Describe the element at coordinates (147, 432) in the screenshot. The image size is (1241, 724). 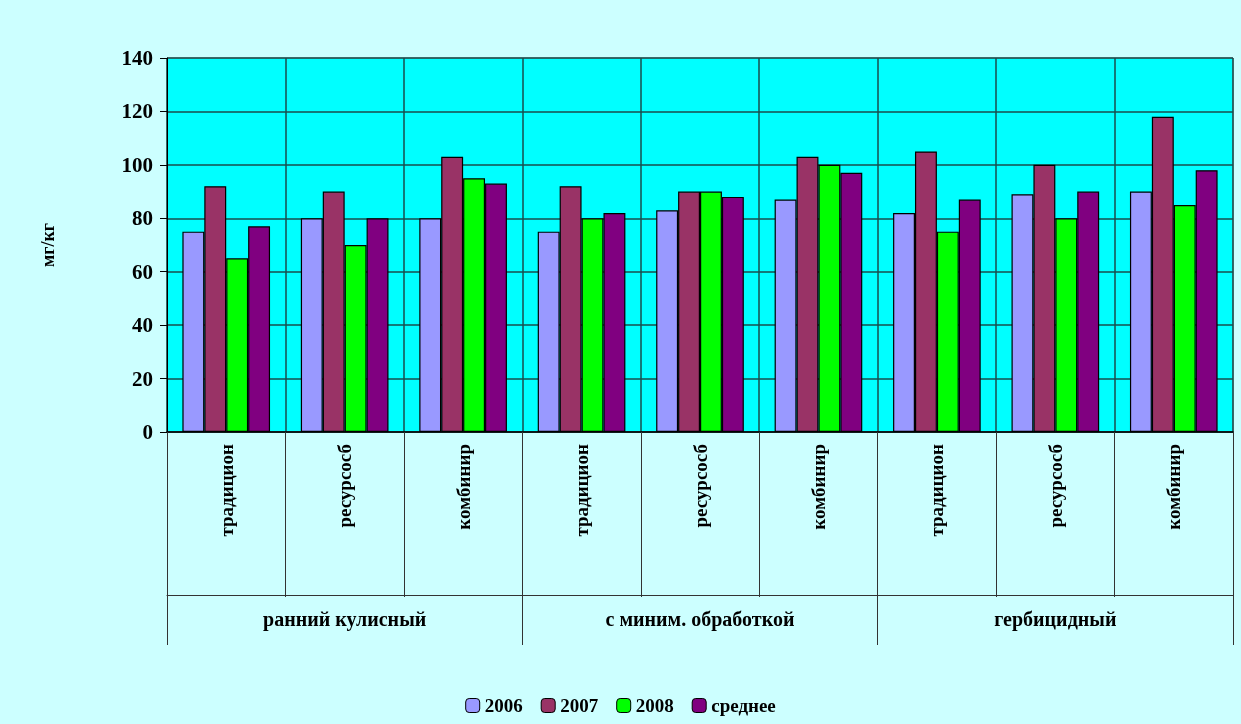
I see `y-tick-label: 0` at that location.